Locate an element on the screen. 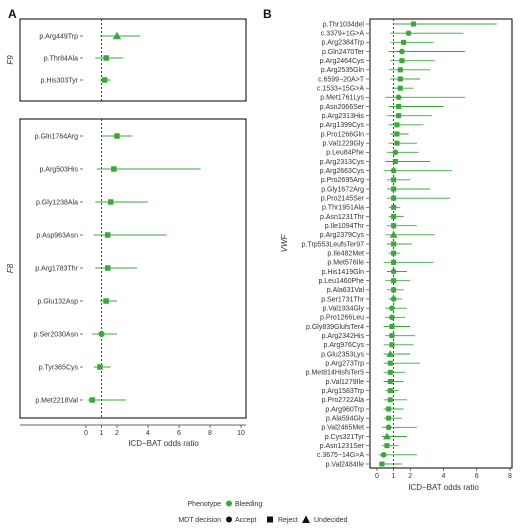  panel-b-x-tick-label: 8 is located at coordinates (510, 476).